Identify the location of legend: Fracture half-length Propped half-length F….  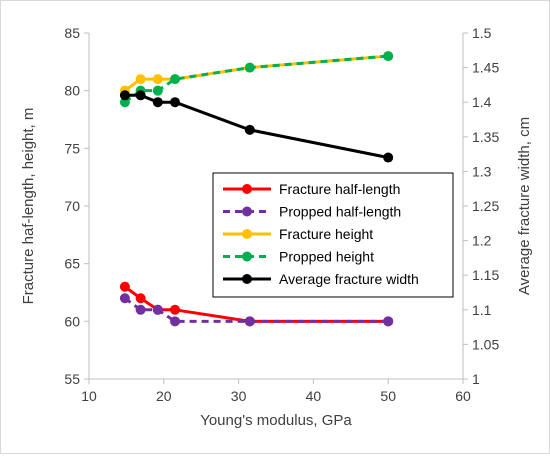
(333, 235).